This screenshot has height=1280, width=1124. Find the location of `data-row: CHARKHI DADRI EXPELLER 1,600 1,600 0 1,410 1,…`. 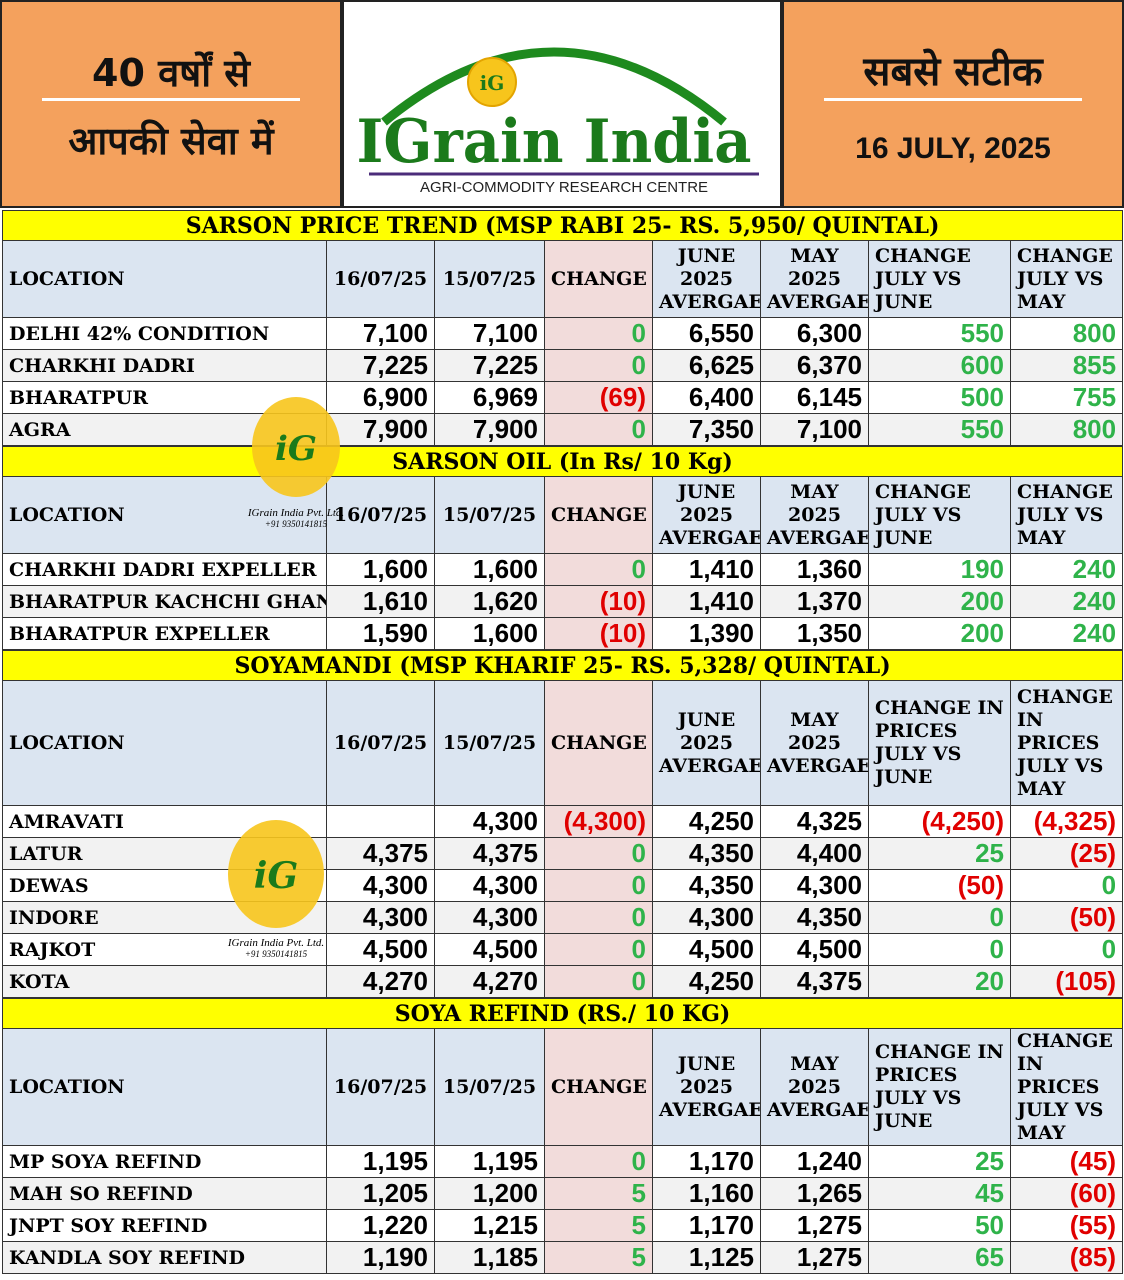

data-row: CHARKHI DADRI EXPELLER 1,600 1,600 0 1,410 1,… is located at coordinates (563, 569).